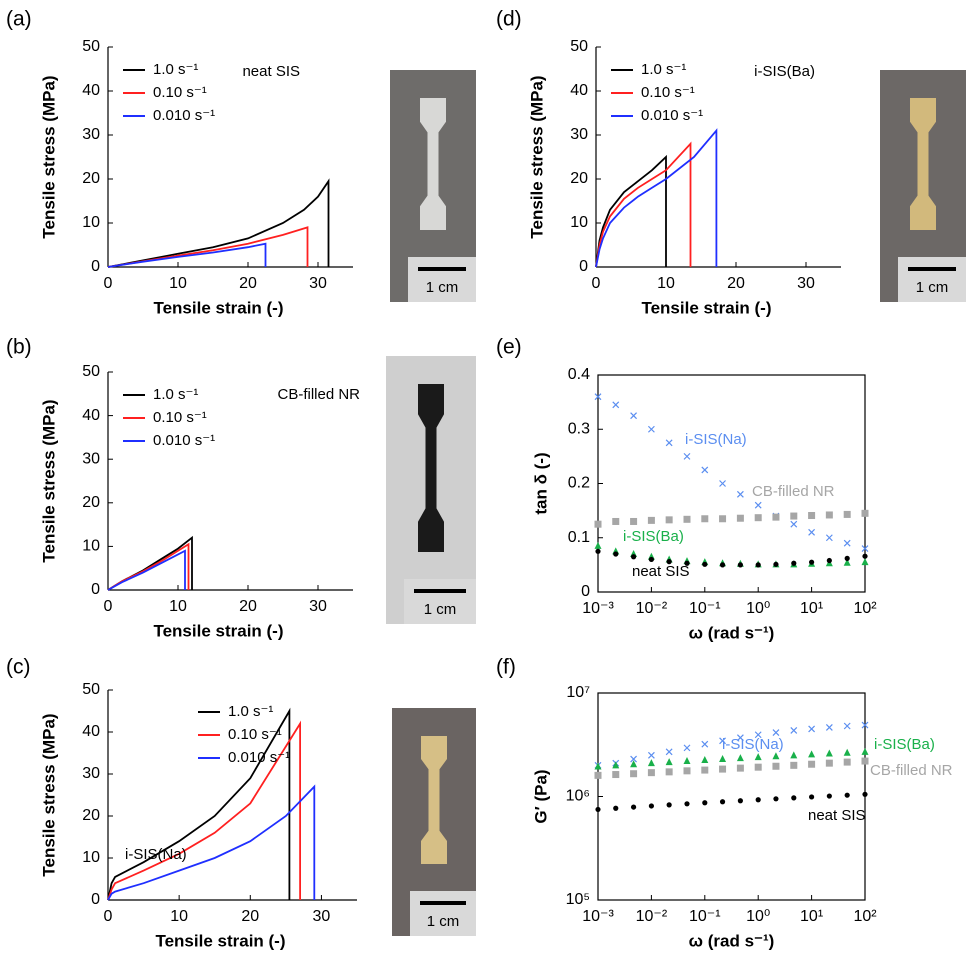 This screenshot has width=969, height=971. What do you see at coordinates (579, 483) in the screenshot?
I see `y-tick-label: 0.2` at bounding box center [579, 483].